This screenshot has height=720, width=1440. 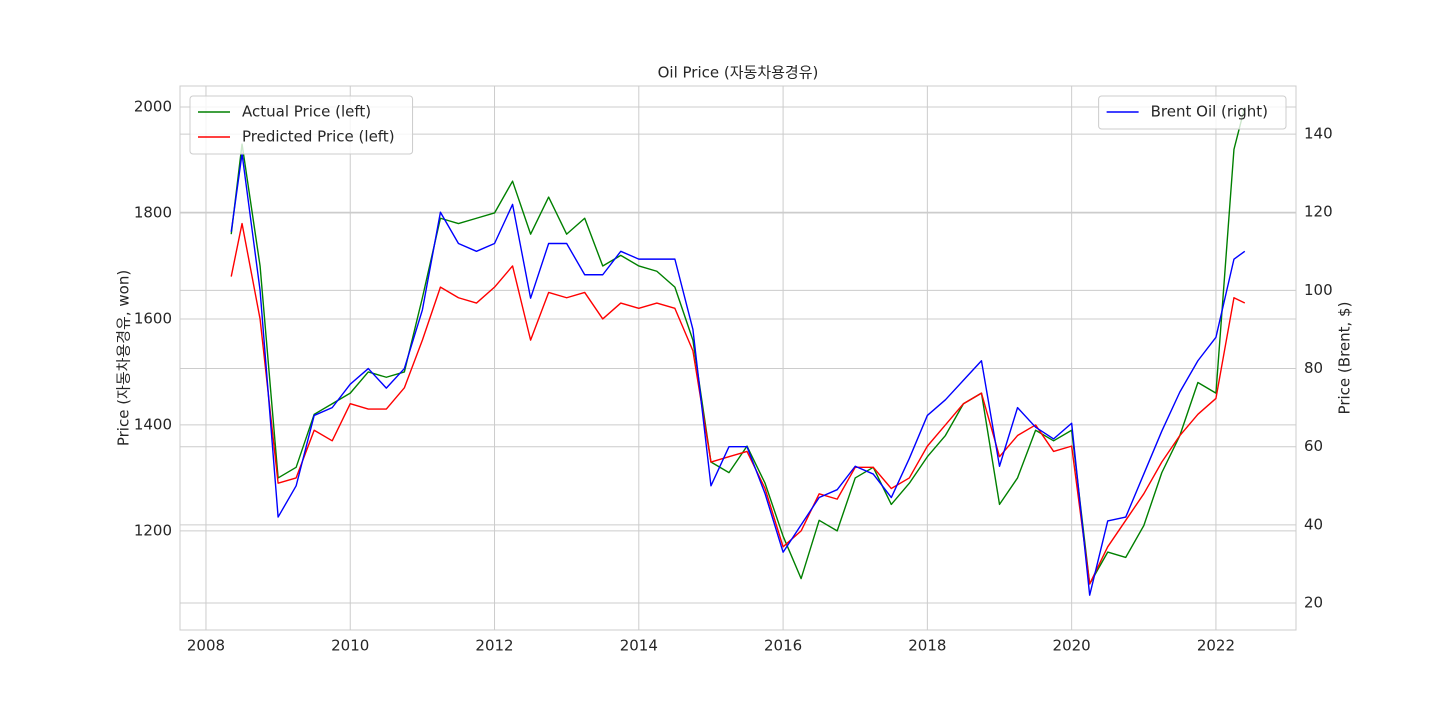 I want to click on y2-tick-label: 140, so click(x=1318, y=134).